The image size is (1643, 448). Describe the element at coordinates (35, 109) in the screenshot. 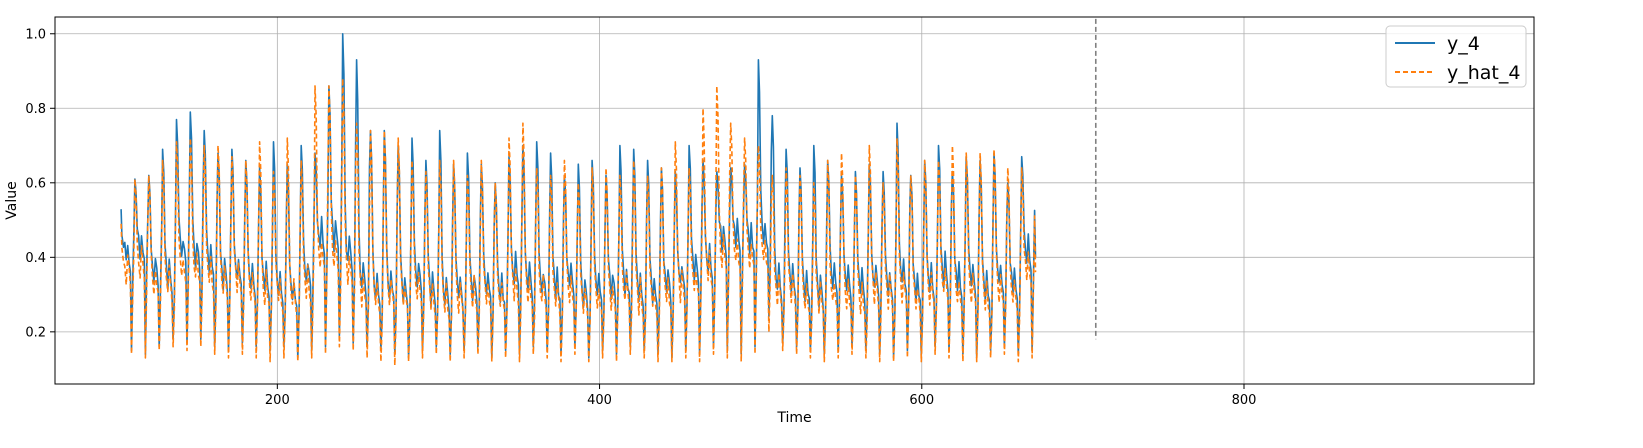

I see `y-tick-label: 0.8` at that location.